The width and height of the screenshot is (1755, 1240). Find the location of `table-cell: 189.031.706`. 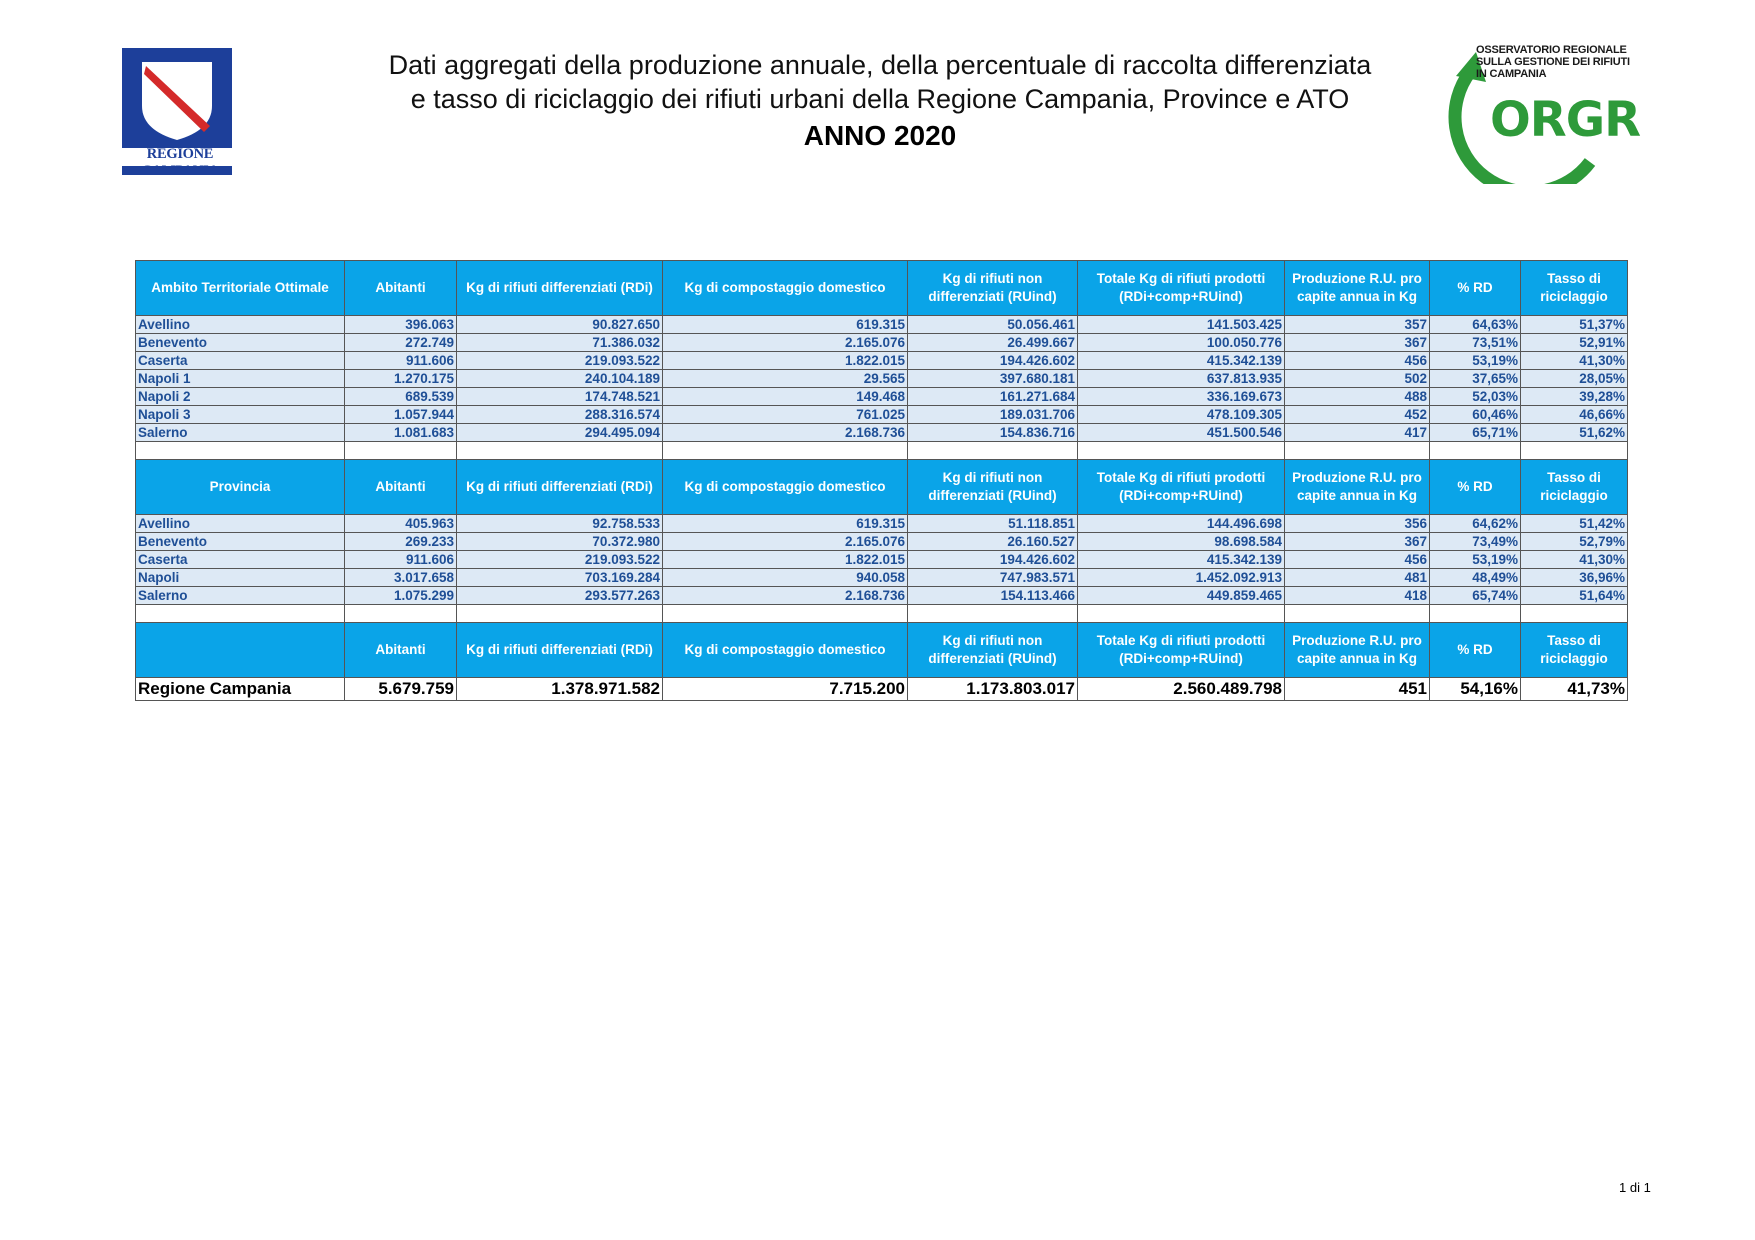

table-cell: 189.031.706 is located at coordinates (992, 414).